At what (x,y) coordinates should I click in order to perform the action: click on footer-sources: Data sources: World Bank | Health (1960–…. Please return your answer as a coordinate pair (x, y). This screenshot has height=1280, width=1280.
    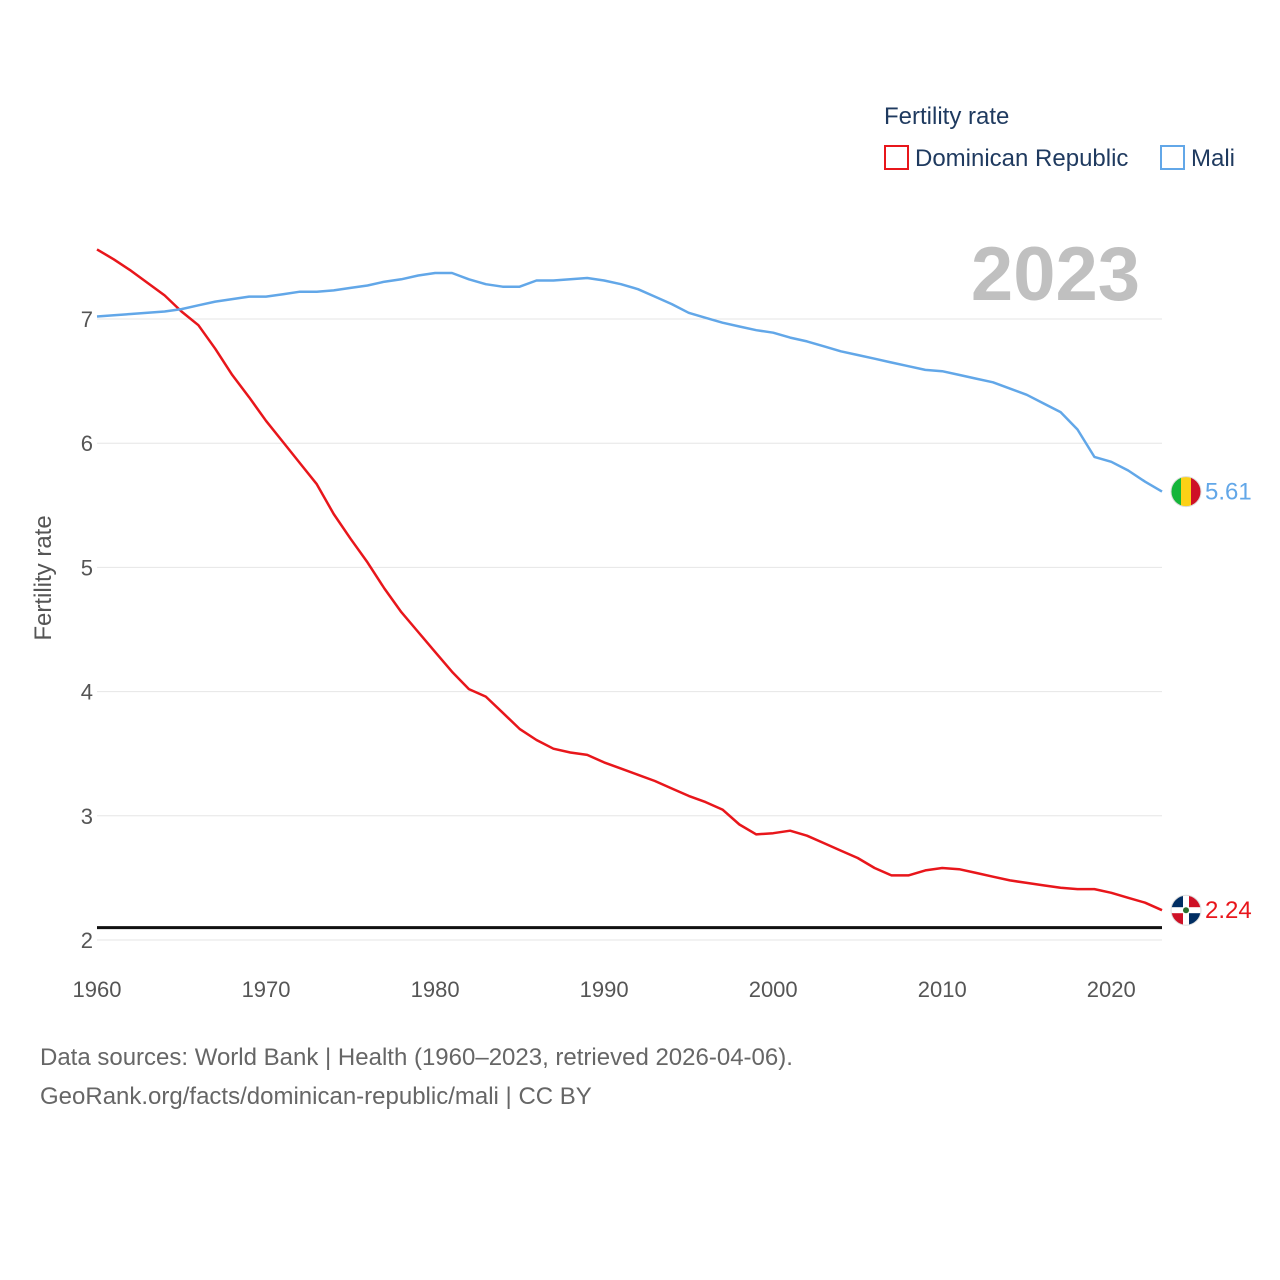
    Looking at the image, I should click on (416, 1057).